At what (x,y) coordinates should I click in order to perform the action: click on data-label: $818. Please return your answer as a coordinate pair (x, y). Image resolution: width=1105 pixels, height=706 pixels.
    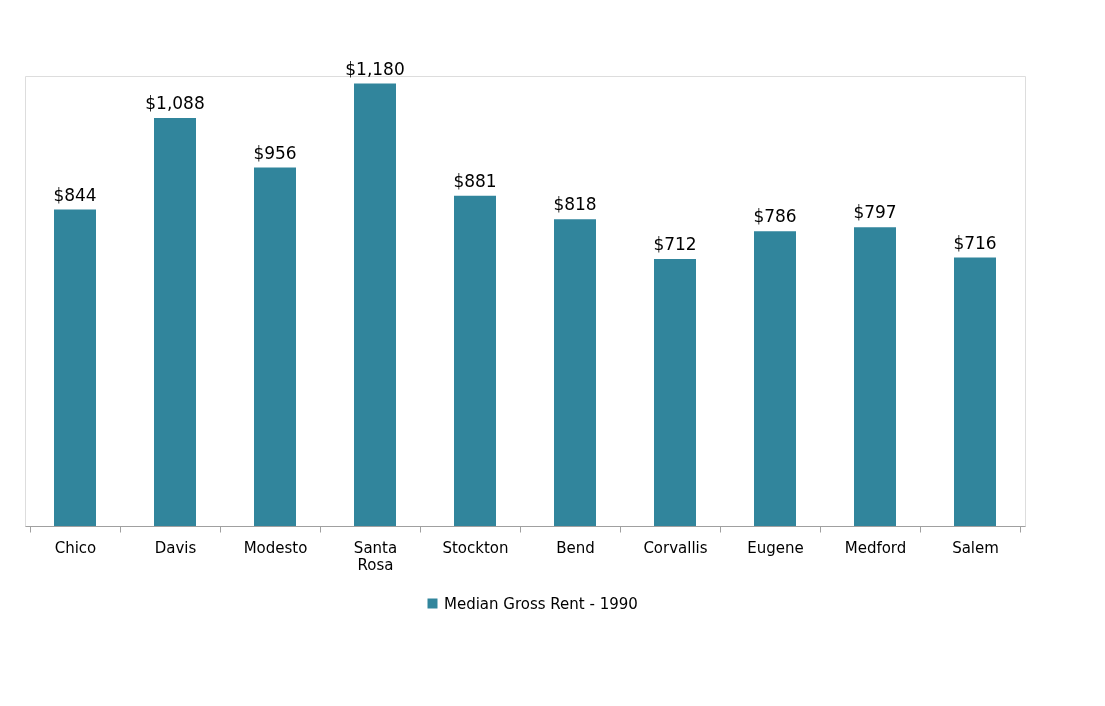
    Looking at the image, I should click on (575, 204).